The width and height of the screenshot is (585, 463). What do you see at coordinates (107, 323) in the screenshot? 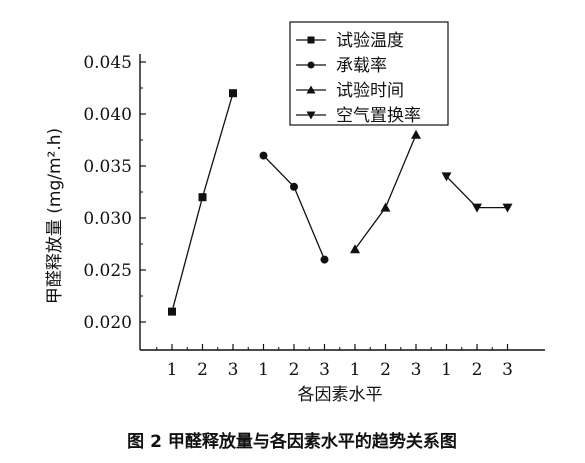
I see `y-tick-label: 0.020` at bounding box center [107, 323].